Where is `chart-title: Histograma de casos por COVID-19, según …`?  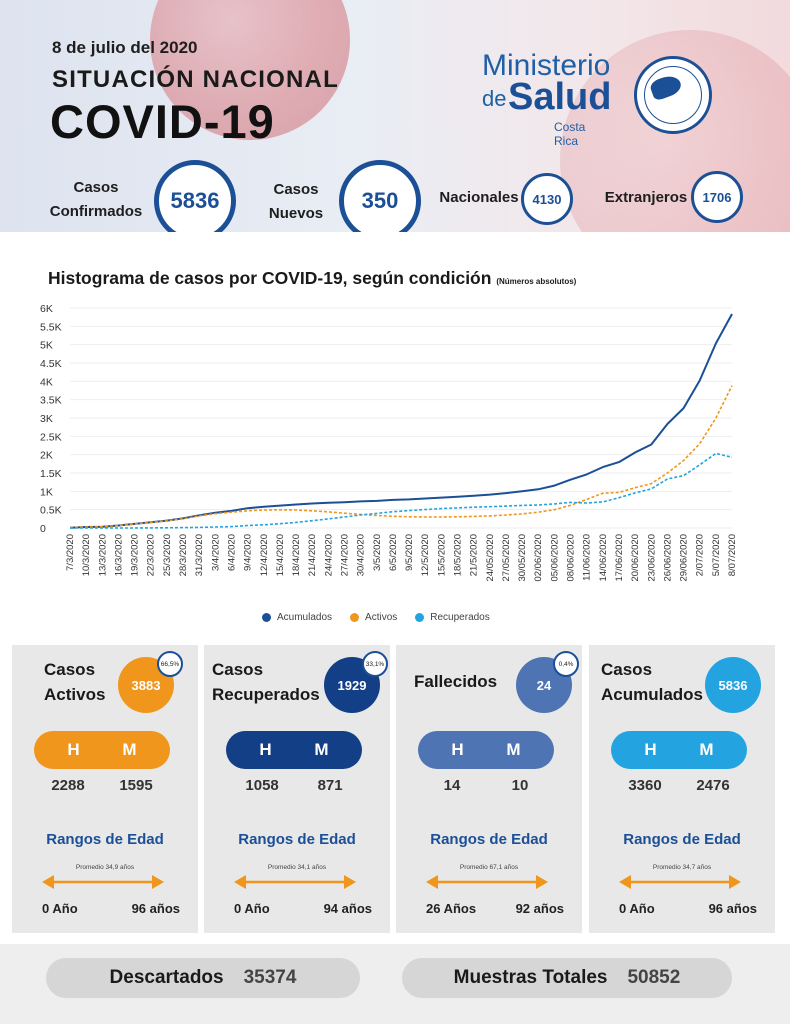
chart-title: Histograma de casos por COVID-19, según … is located at coordinates (312, 278).